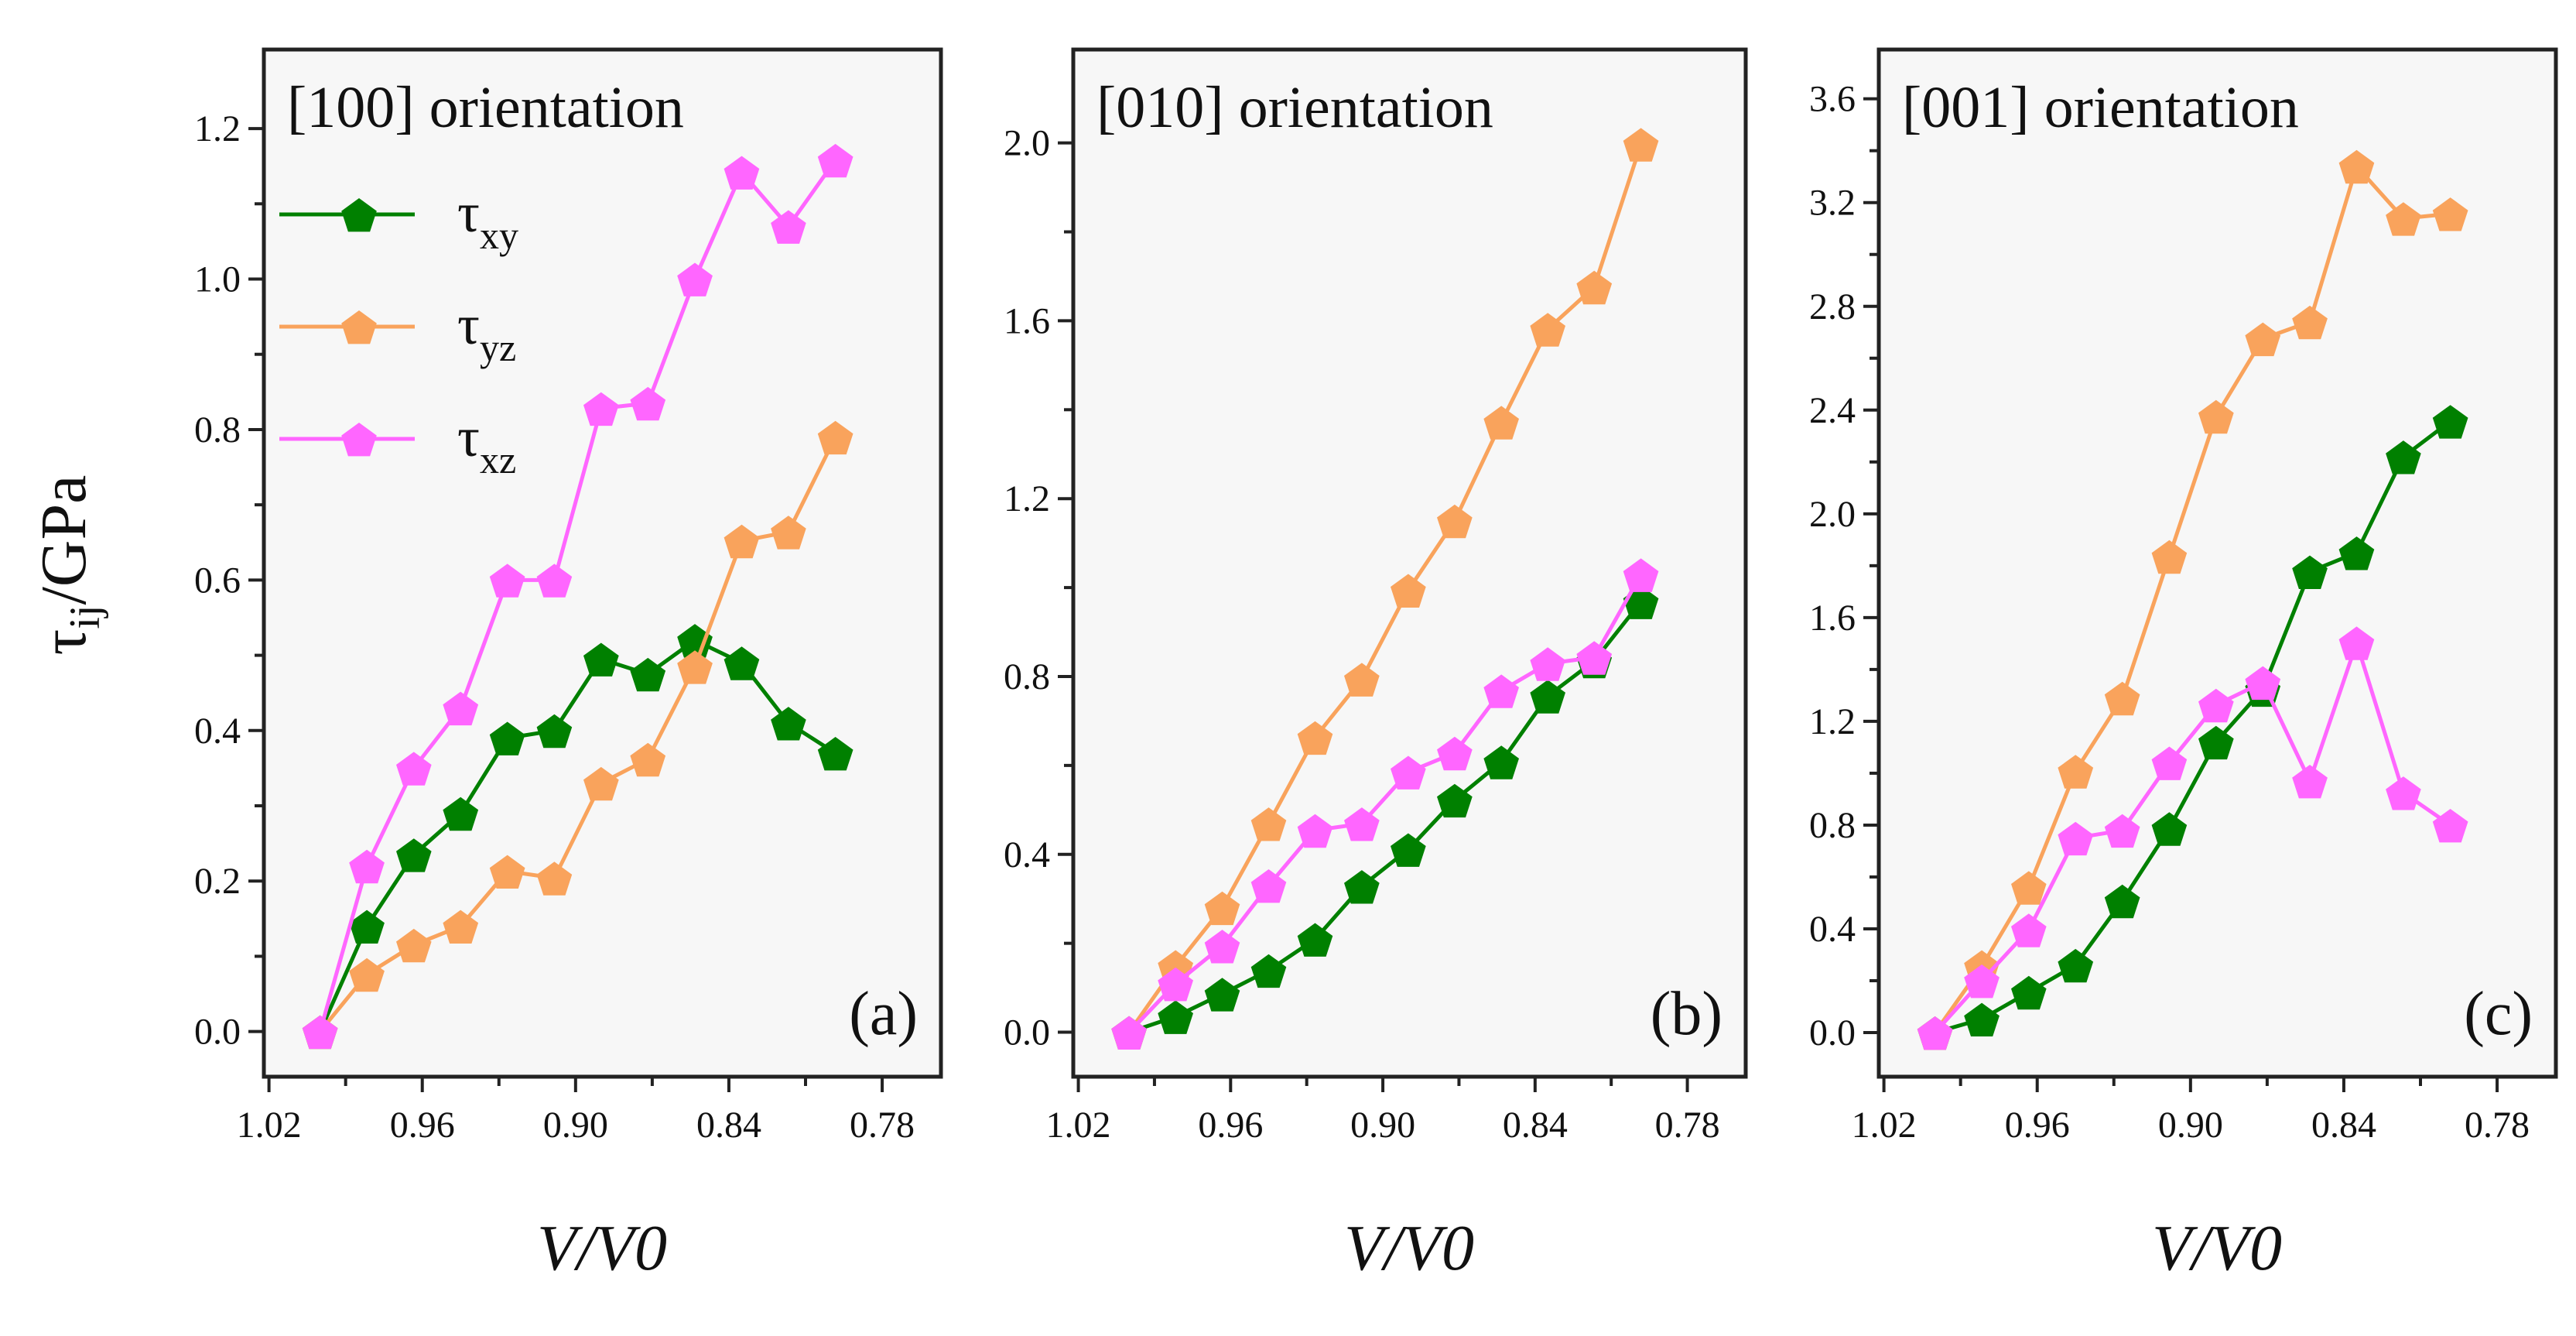 The image size is (2576, 1336). Describe the element at coordinates (1833, 99) in the screenshot. I see `y-tick-label: 3.6` at that location.